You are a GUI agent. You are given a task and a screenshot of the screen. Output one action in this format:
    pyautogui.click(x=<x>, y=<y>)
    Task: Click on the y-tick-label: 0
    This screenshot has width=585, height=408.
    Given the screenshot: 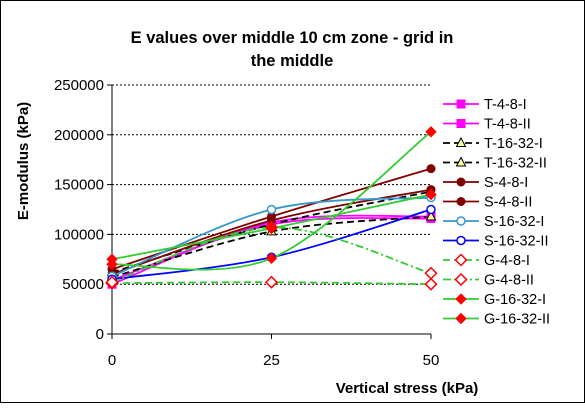 What is the action you would take?
    pyautogui.click(x=100, y=334)
    